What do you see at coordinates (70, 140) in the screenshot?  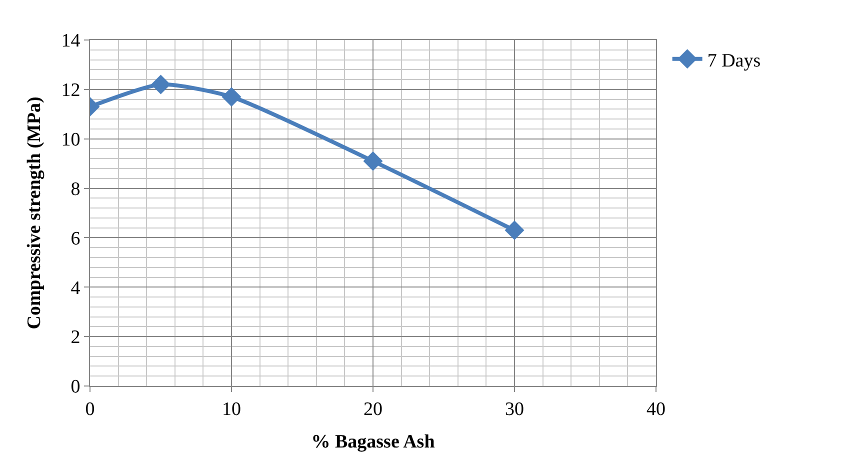 I see `y-tick-label: 10` at bounding box center [70, 140].